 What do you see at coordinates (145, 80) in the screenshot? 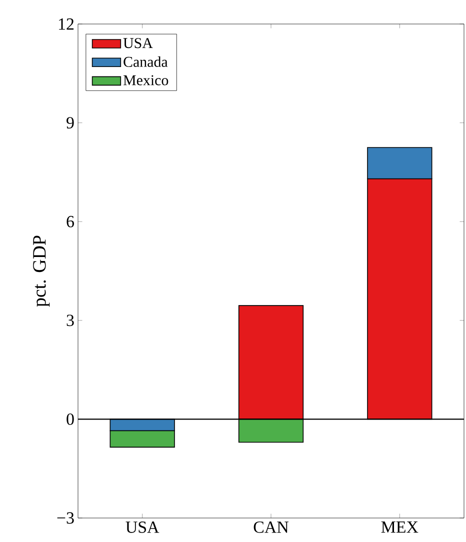
I see `legend-label: Mexico` at bounding box center [145, 80].